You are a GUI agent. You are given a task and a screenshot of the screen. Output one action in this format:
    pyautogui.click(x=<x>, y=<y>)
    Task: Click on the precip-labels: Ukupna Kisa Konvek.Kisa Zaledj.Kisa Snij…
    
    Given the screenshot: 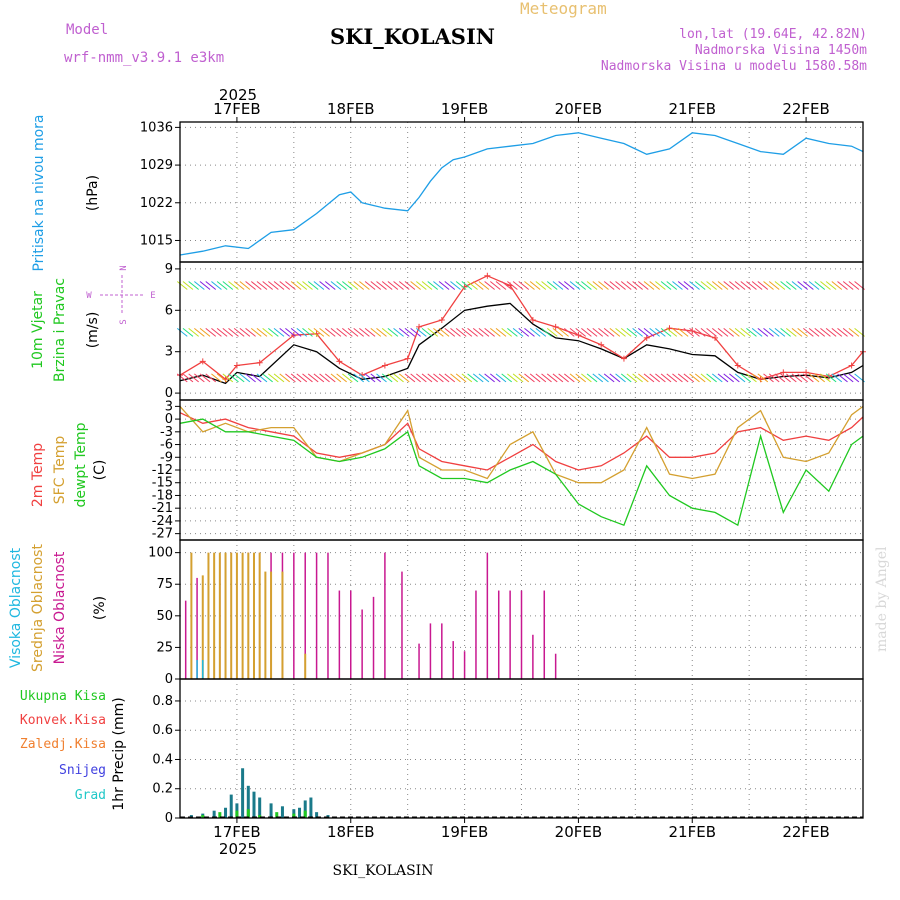 What is the action you would take?
    pyautogui.click(x=73, y=750)
    